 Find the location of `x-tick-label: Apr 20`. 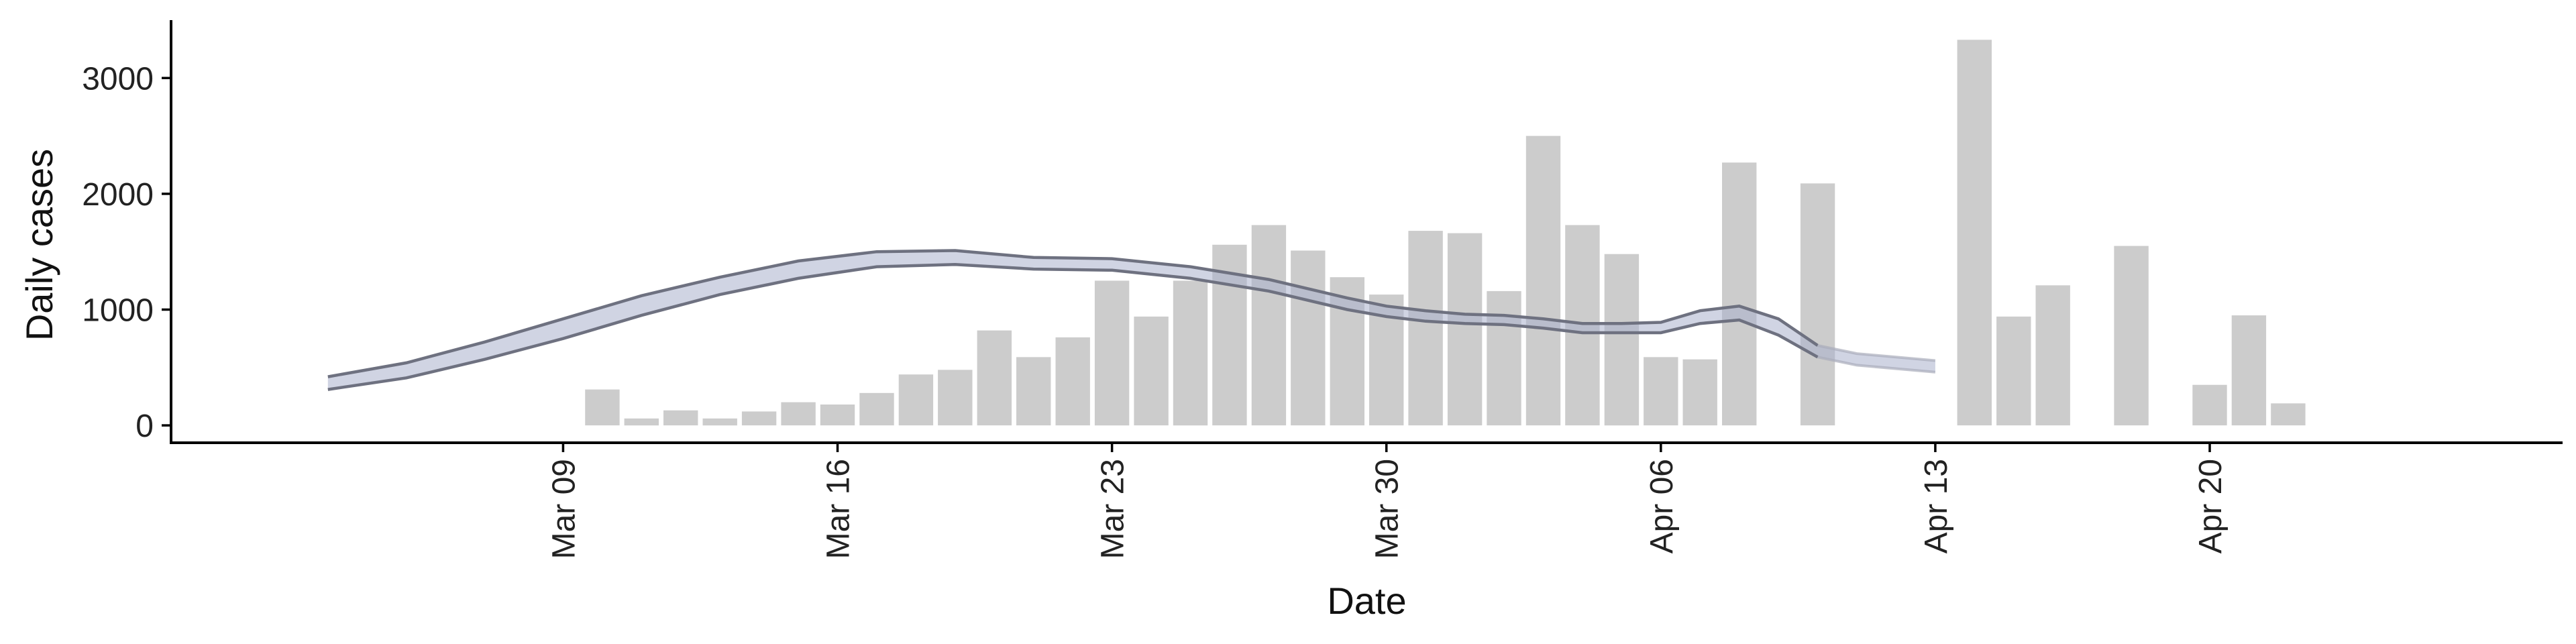

x-tick-label: Apr 20 is located at coordinates (2211, 506).